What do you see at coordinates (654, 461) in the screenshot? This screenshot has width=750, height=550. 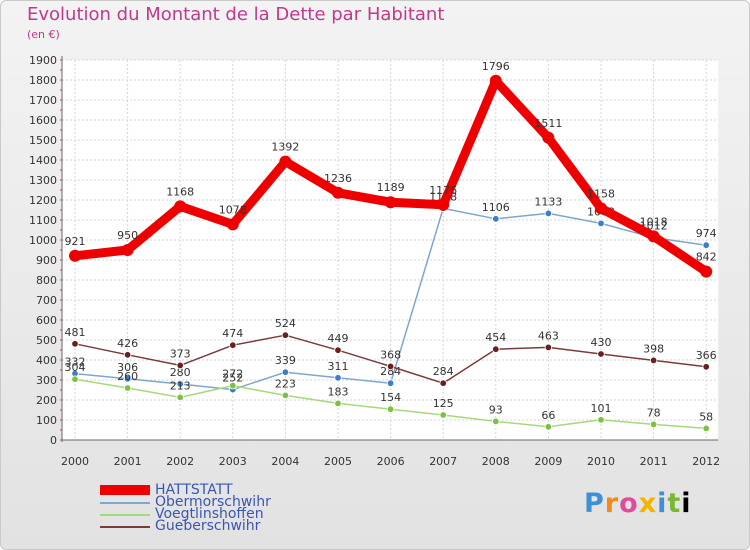 I see `x-tick-label: 2011` at bounding box center [654, 461].